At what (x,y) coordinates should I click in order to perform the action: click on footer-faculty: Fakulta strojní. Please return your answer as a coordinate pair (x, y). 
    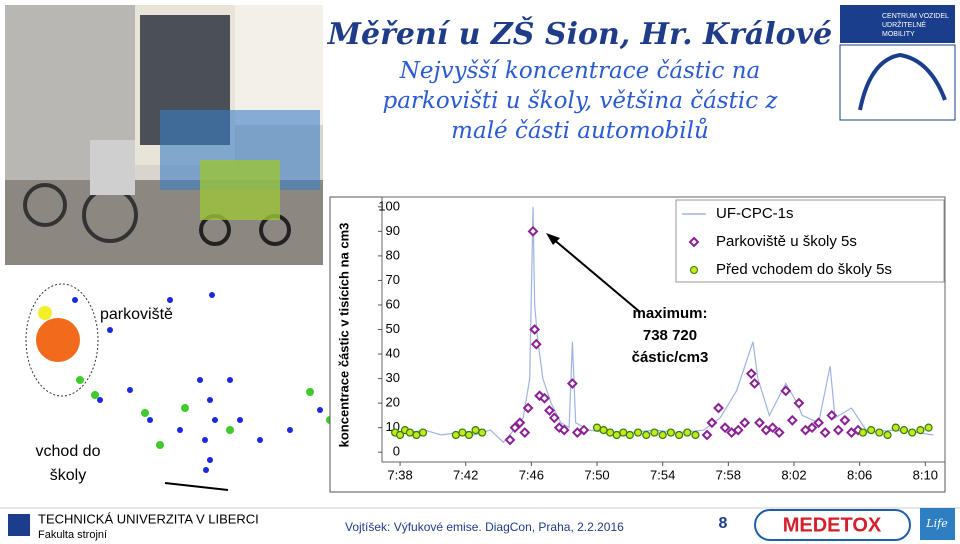
    Looking at the image, I should click on (72, 535).